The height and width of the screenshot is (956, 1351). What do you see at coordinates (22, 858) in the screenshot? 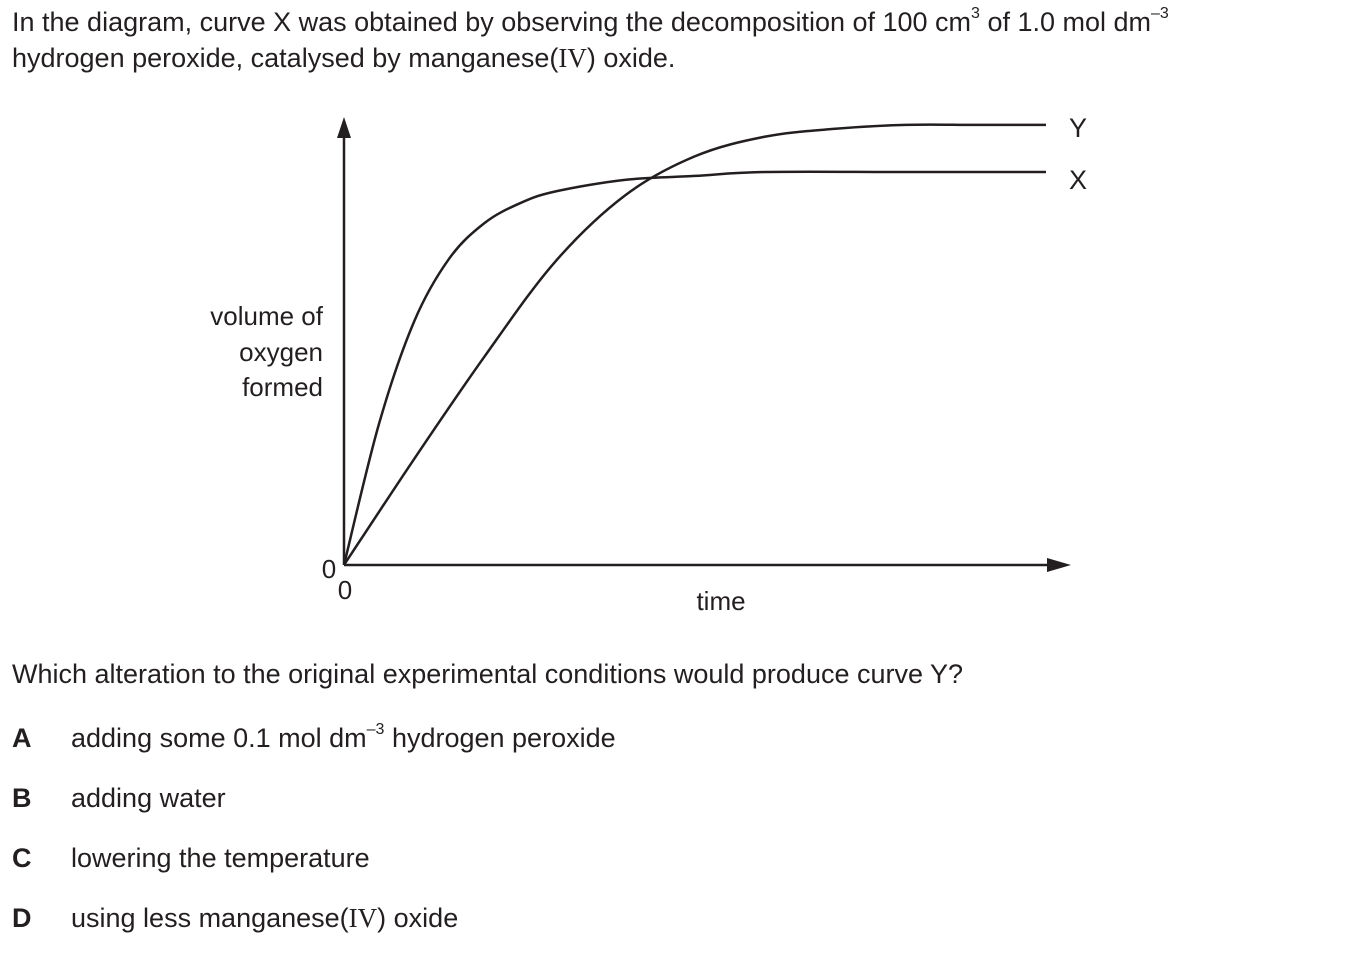
I see `option-c-letter: C` at bounding box center [22, 858].